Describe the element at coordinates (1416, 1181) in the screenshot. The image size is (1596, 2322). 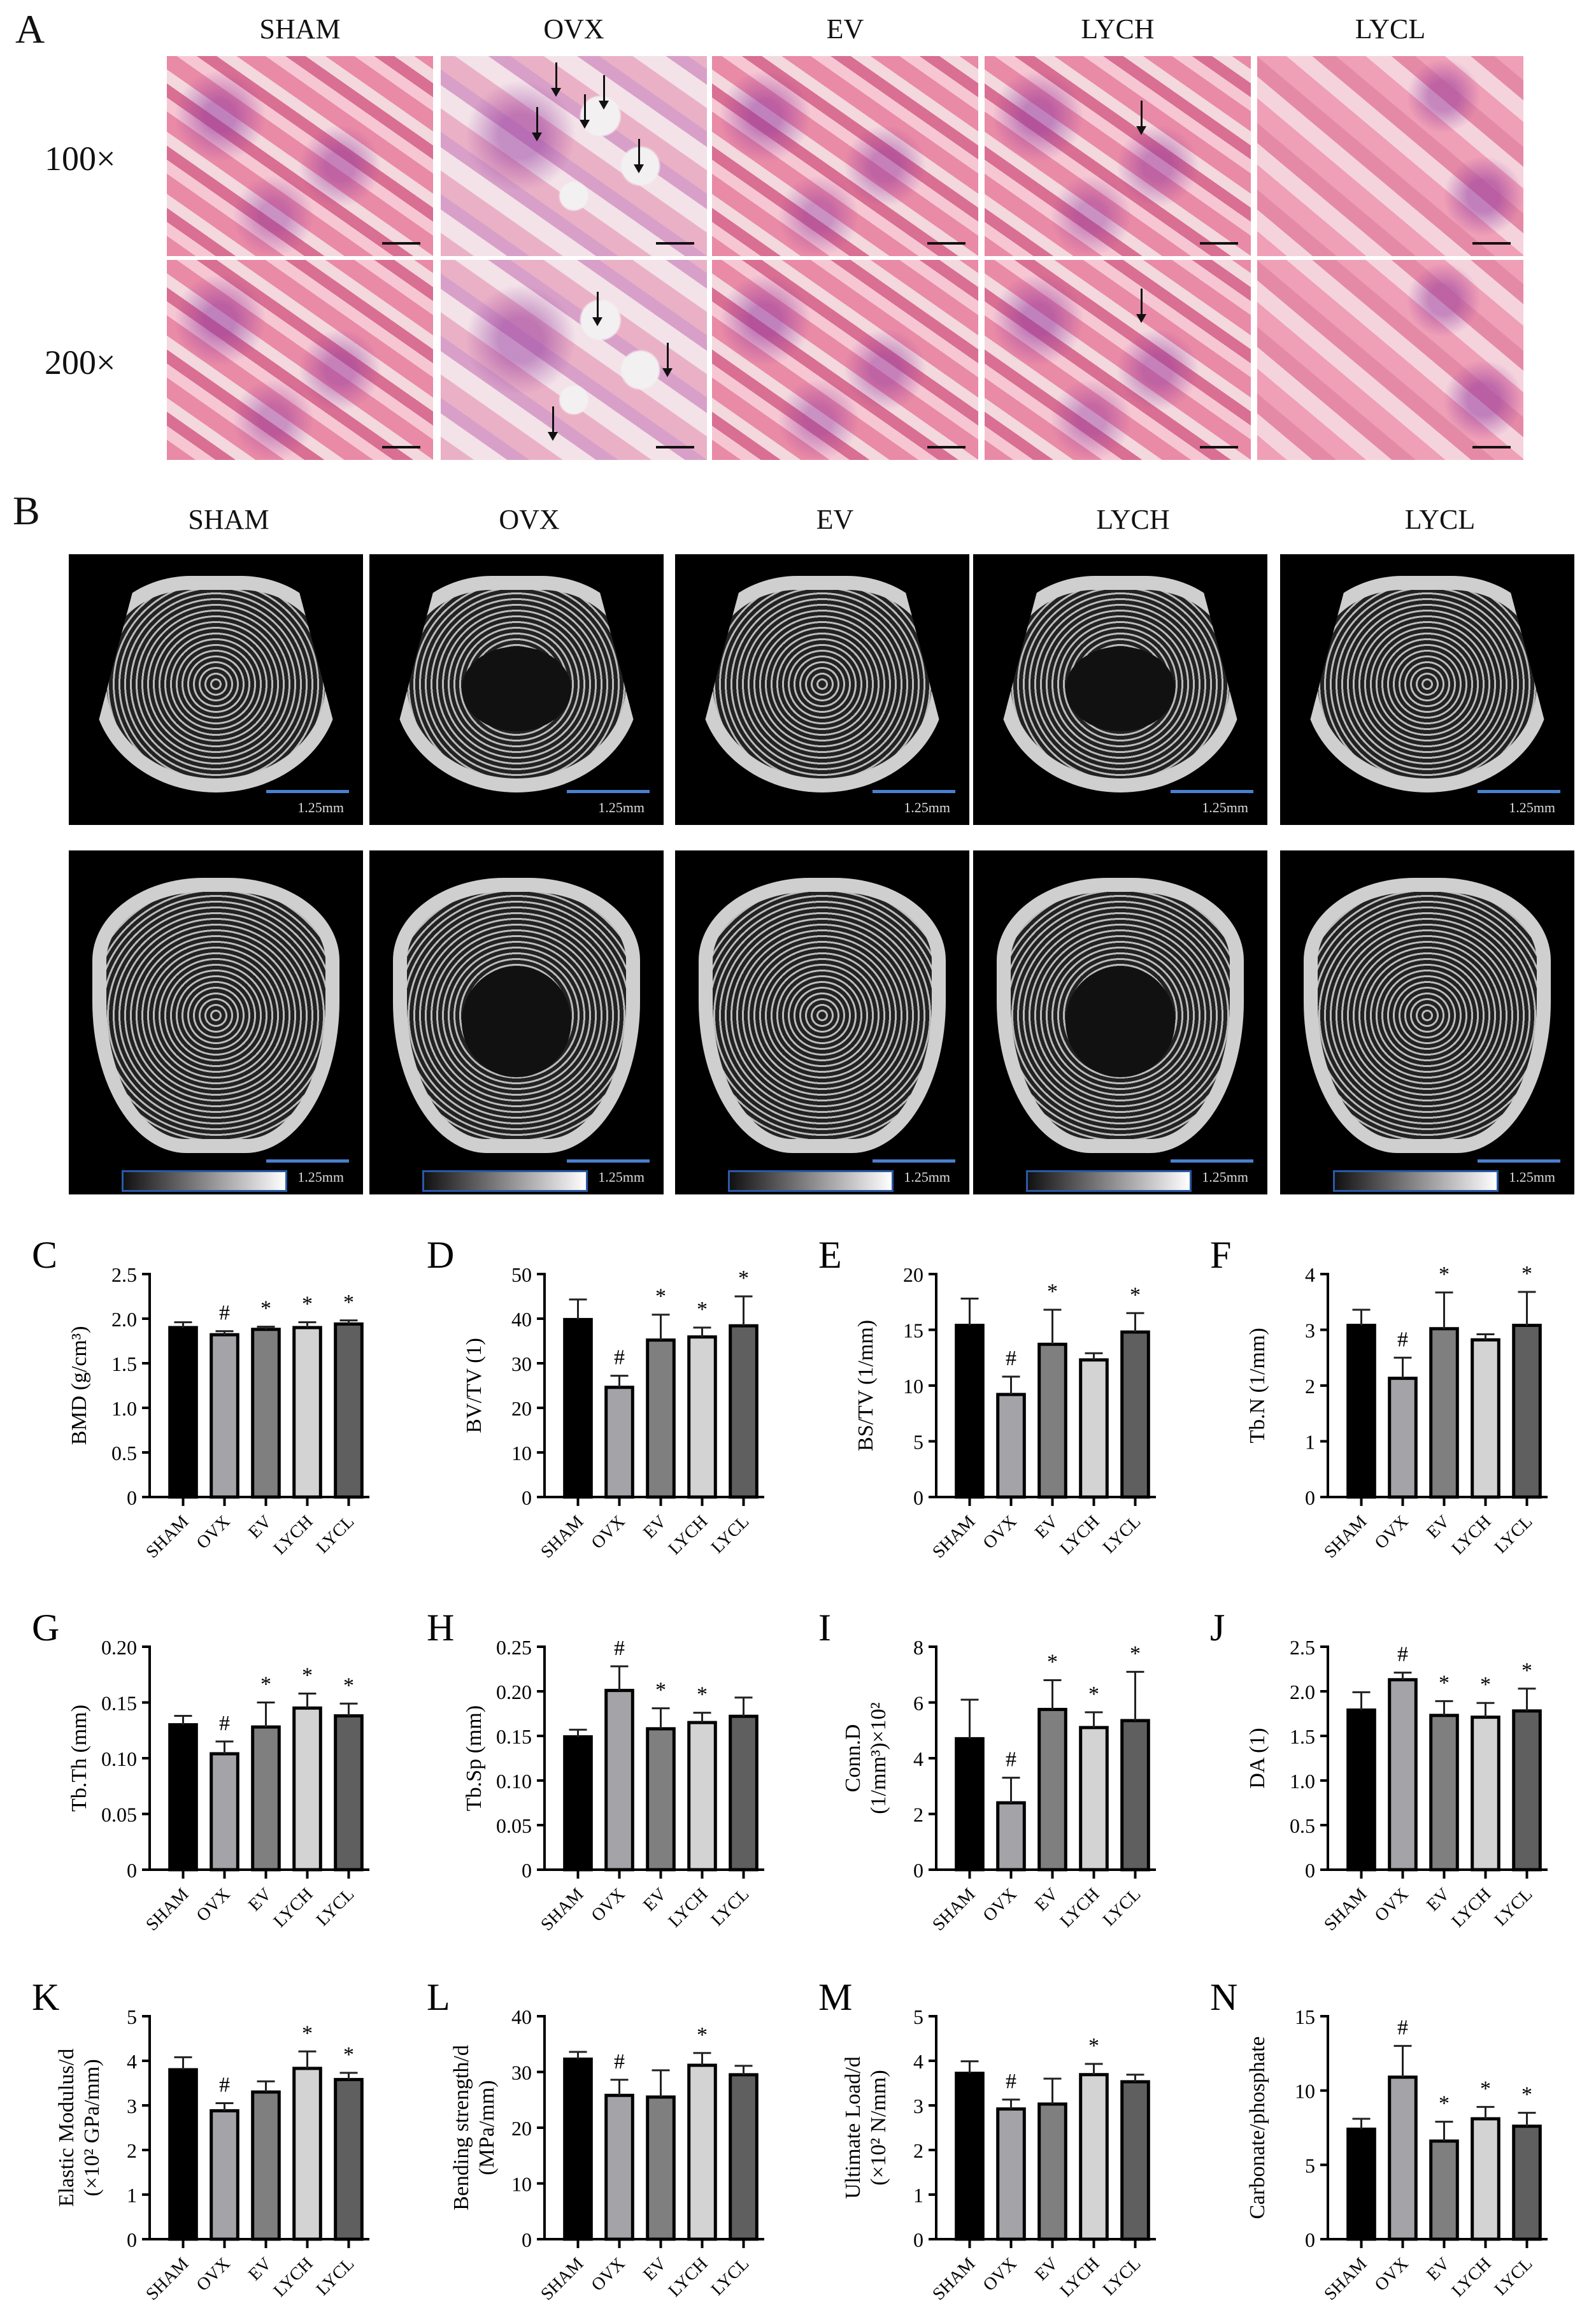
I see `grayscale-colorbar` at that location.